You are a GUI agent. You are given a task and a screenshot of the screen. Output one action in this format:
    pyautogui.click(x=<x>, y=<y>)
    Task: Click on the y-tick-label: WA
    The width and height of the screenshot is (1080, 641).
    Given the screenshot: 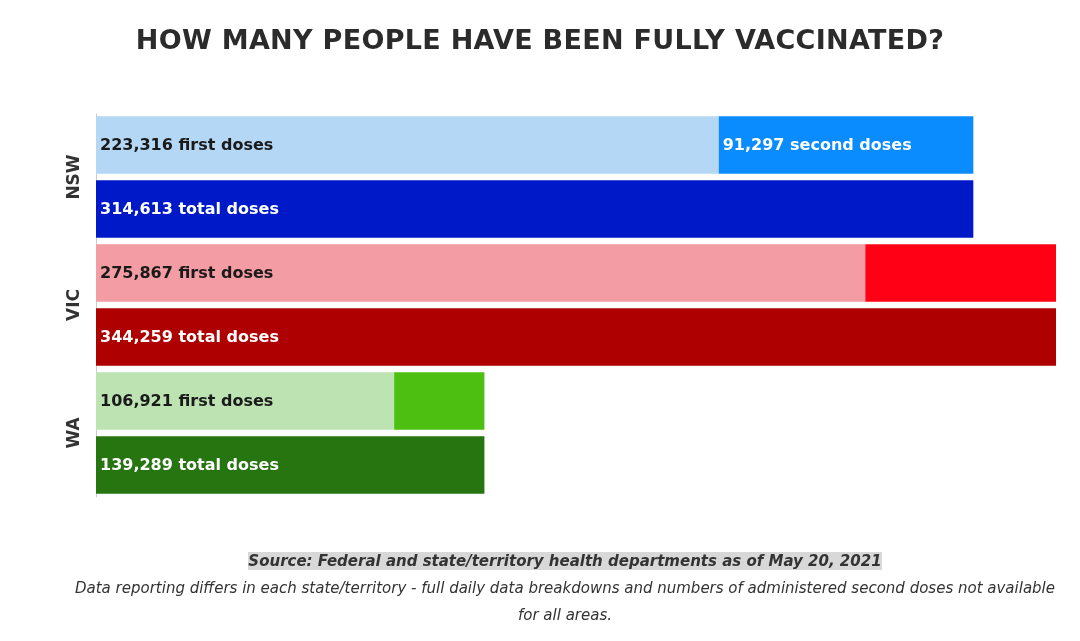 What is the action you would take?
    pyautogui.click(x=72, y=432)
    